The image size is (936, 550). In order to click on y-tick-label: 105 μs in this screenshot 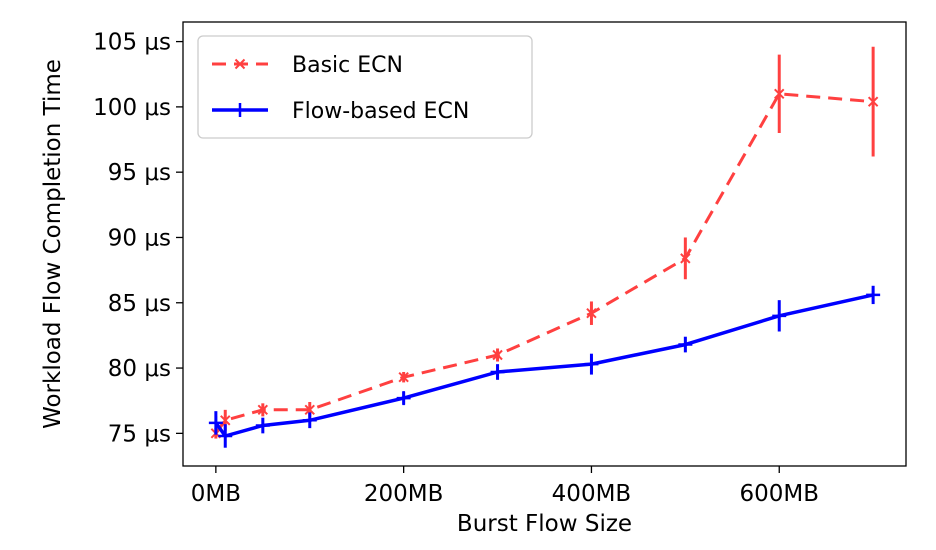, I will do `click(132, 43)`.